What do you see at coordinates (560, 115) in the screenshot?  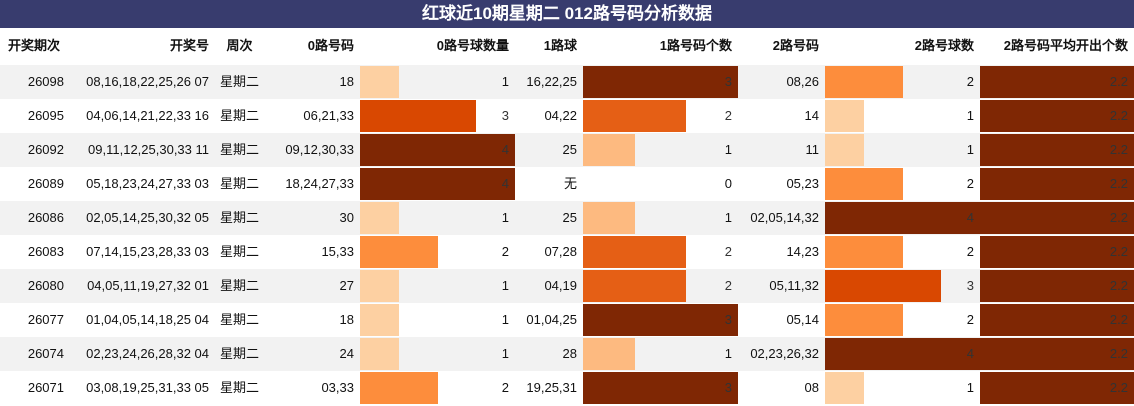 I see `table-cell: 04,22` at bounding box center [560, 115].